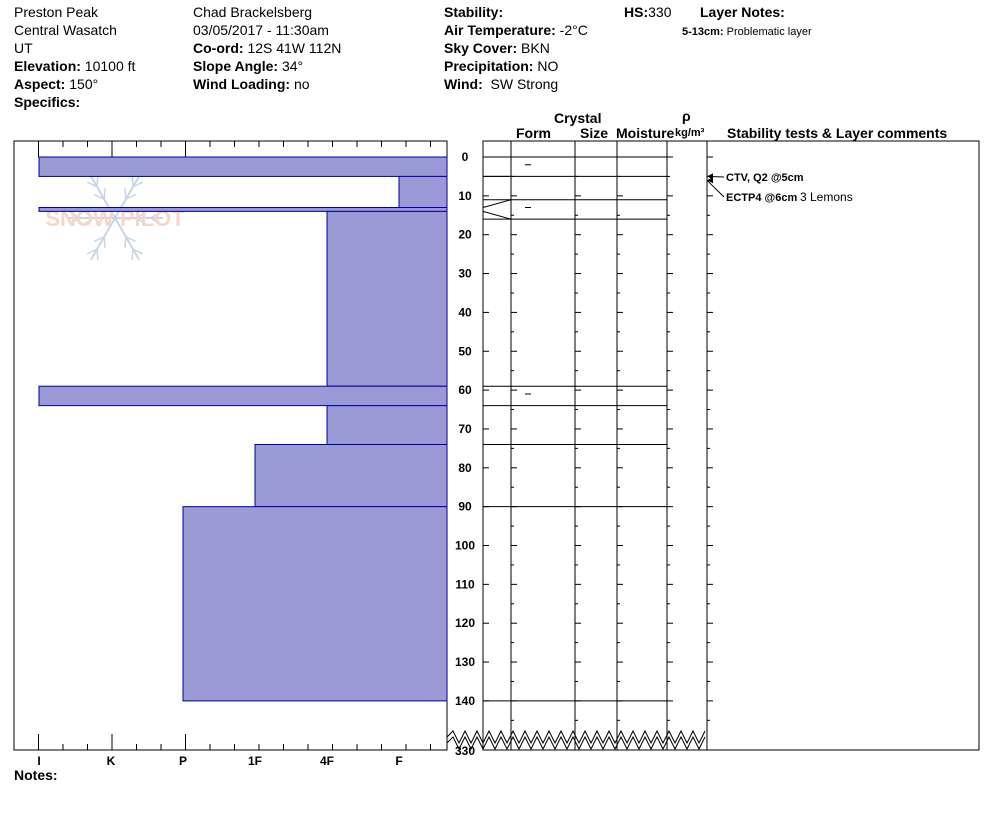 This screenshot has width=994, height=840. I want to click on depth-tick-label: 50, so click(465, 351).